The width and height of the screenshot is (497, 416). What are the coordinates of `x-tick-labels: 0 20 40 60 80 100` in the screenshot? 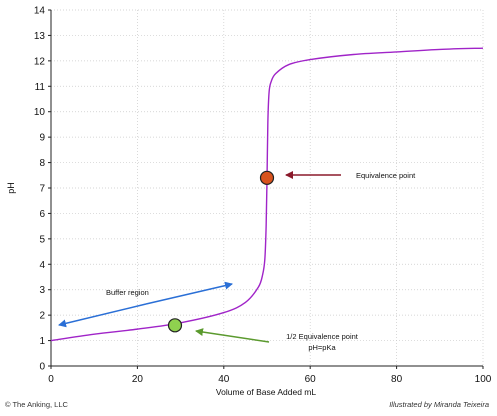 It's located at (270, 375).